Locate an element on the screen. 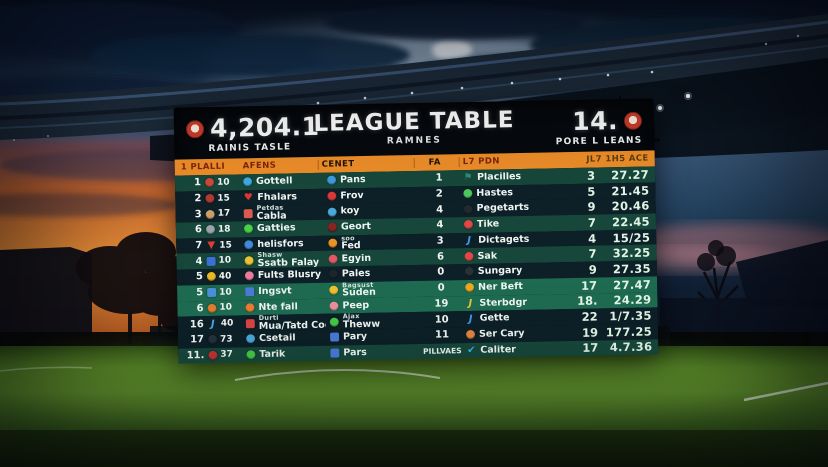  team-name-label: Gottell is located at coordinates (274, 181).